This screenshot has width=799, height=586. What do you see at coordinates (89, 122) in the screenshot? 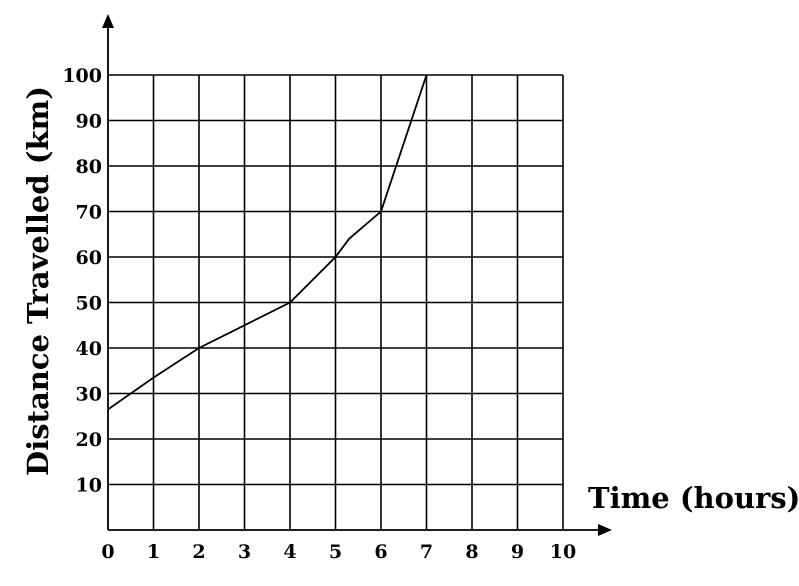
I see `y-tick-label: 90` at bounding box center [89, 122].